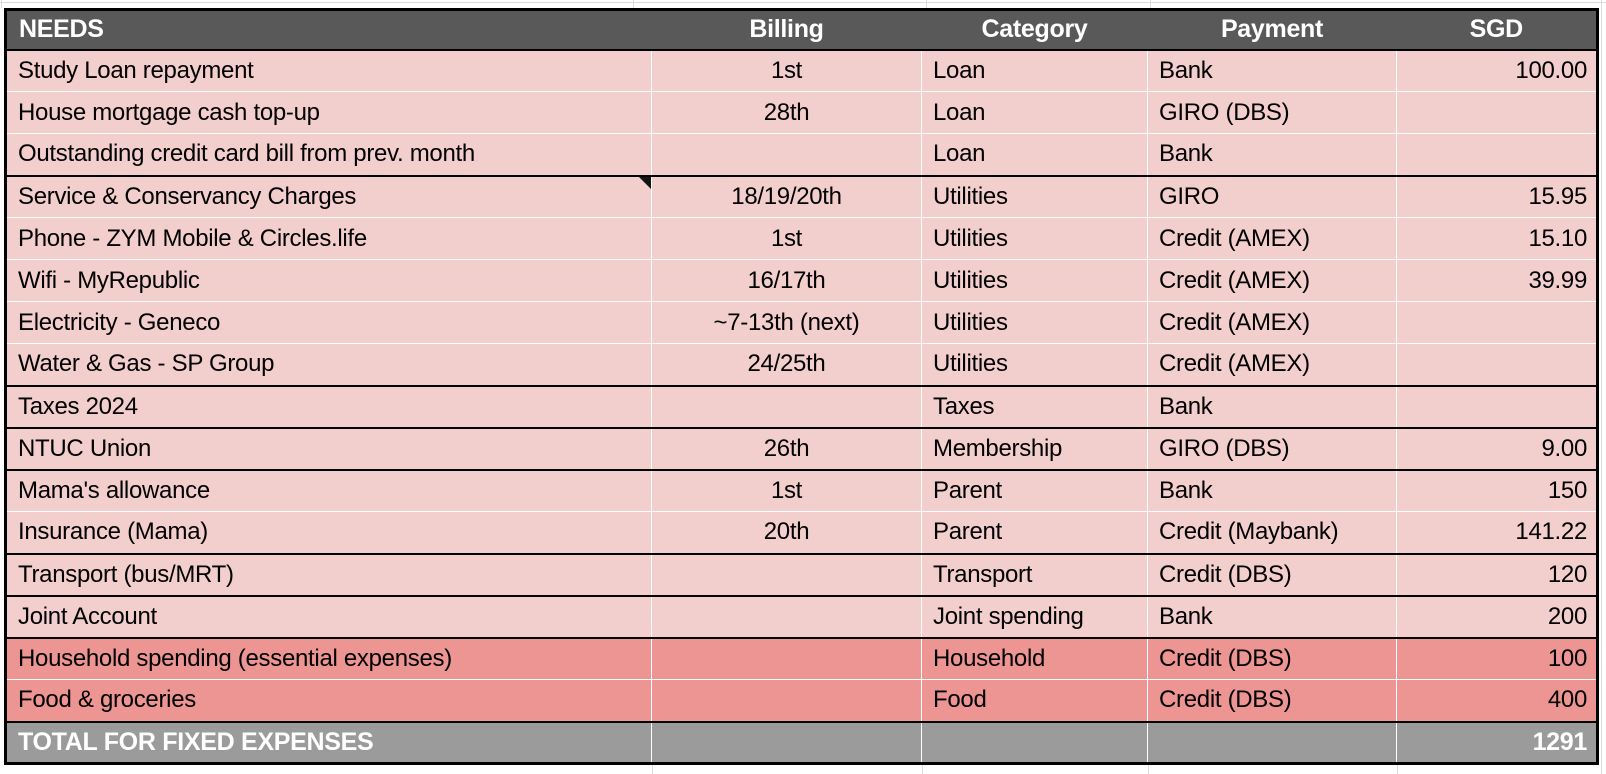  What do you see at coordinates (786, 112) in the screenshot?
I see `cell-billing: 28th` at bounding box center [786, 112].